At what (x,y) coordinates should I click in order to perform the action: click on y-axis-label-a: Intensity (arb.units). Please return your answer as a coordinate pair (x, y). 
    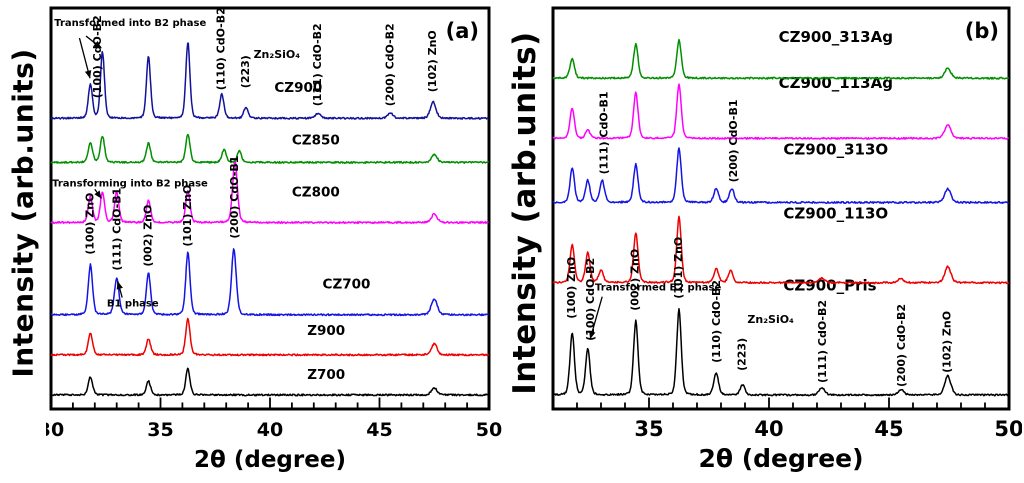
    Looking at the image, I should click on (23, 212).